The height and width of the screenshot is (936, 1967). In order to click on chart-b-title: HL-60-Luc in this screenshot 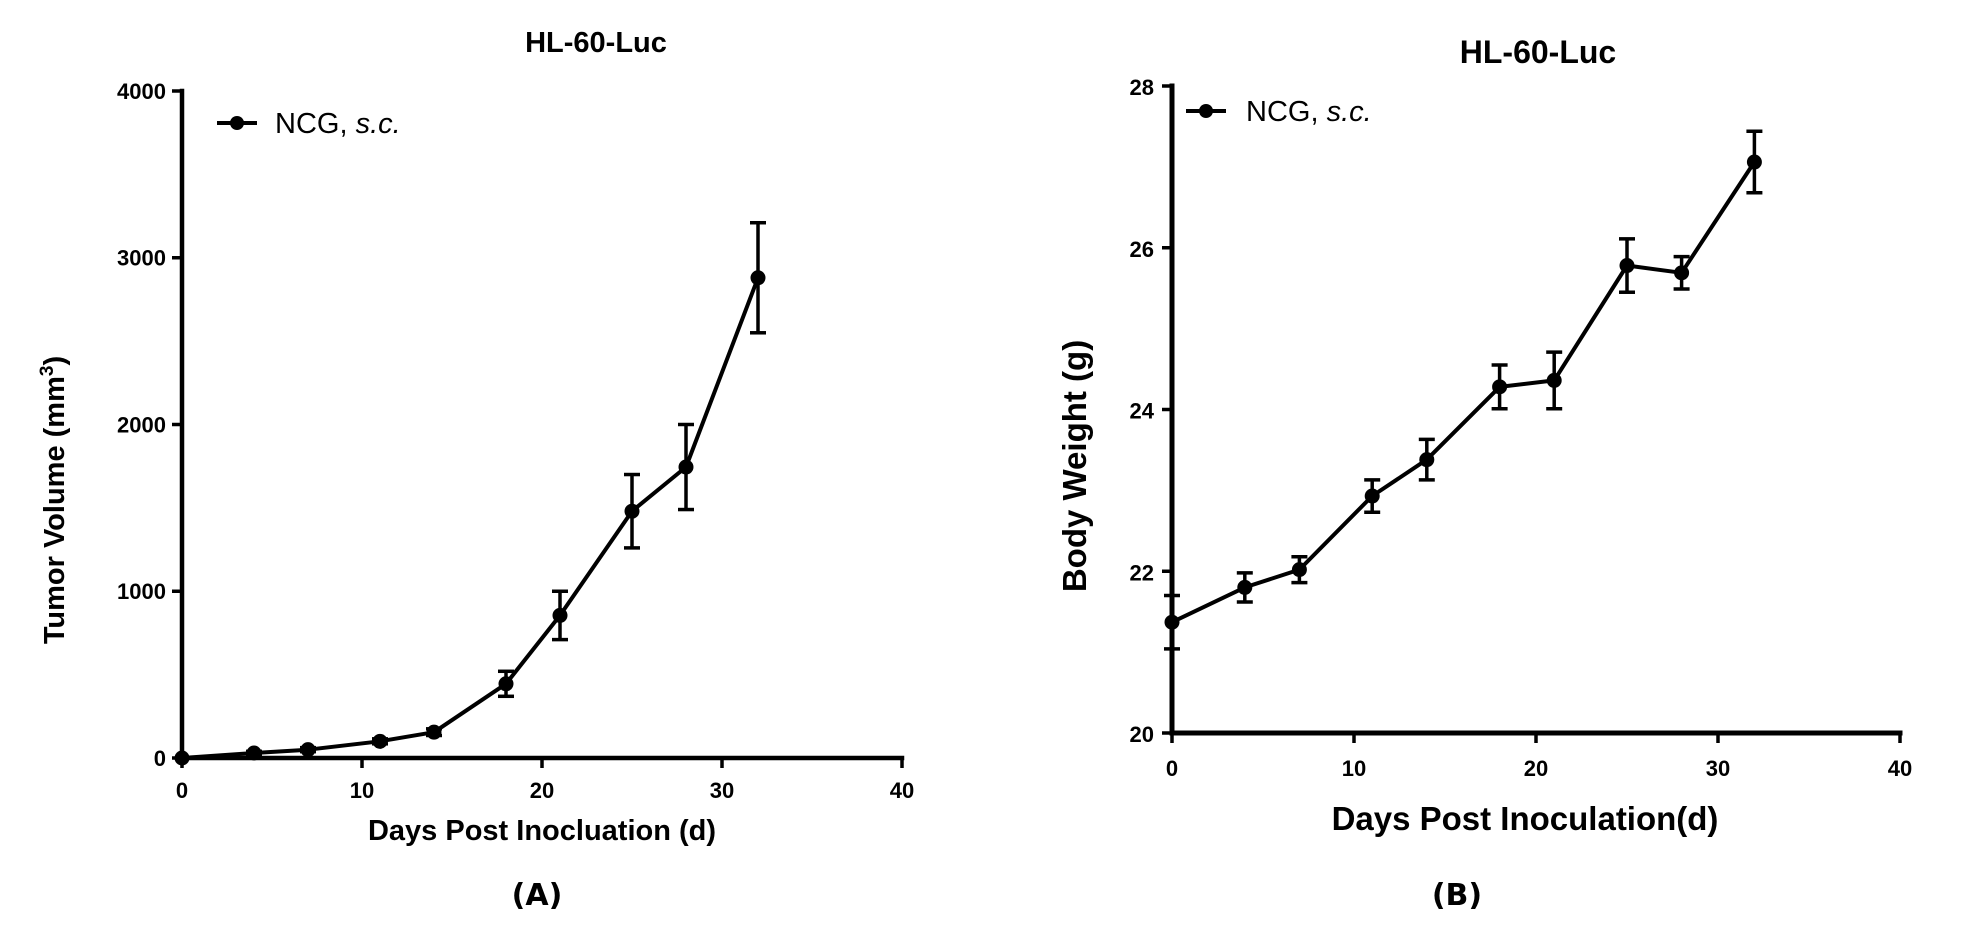, I will do `click(1538, 52)`.